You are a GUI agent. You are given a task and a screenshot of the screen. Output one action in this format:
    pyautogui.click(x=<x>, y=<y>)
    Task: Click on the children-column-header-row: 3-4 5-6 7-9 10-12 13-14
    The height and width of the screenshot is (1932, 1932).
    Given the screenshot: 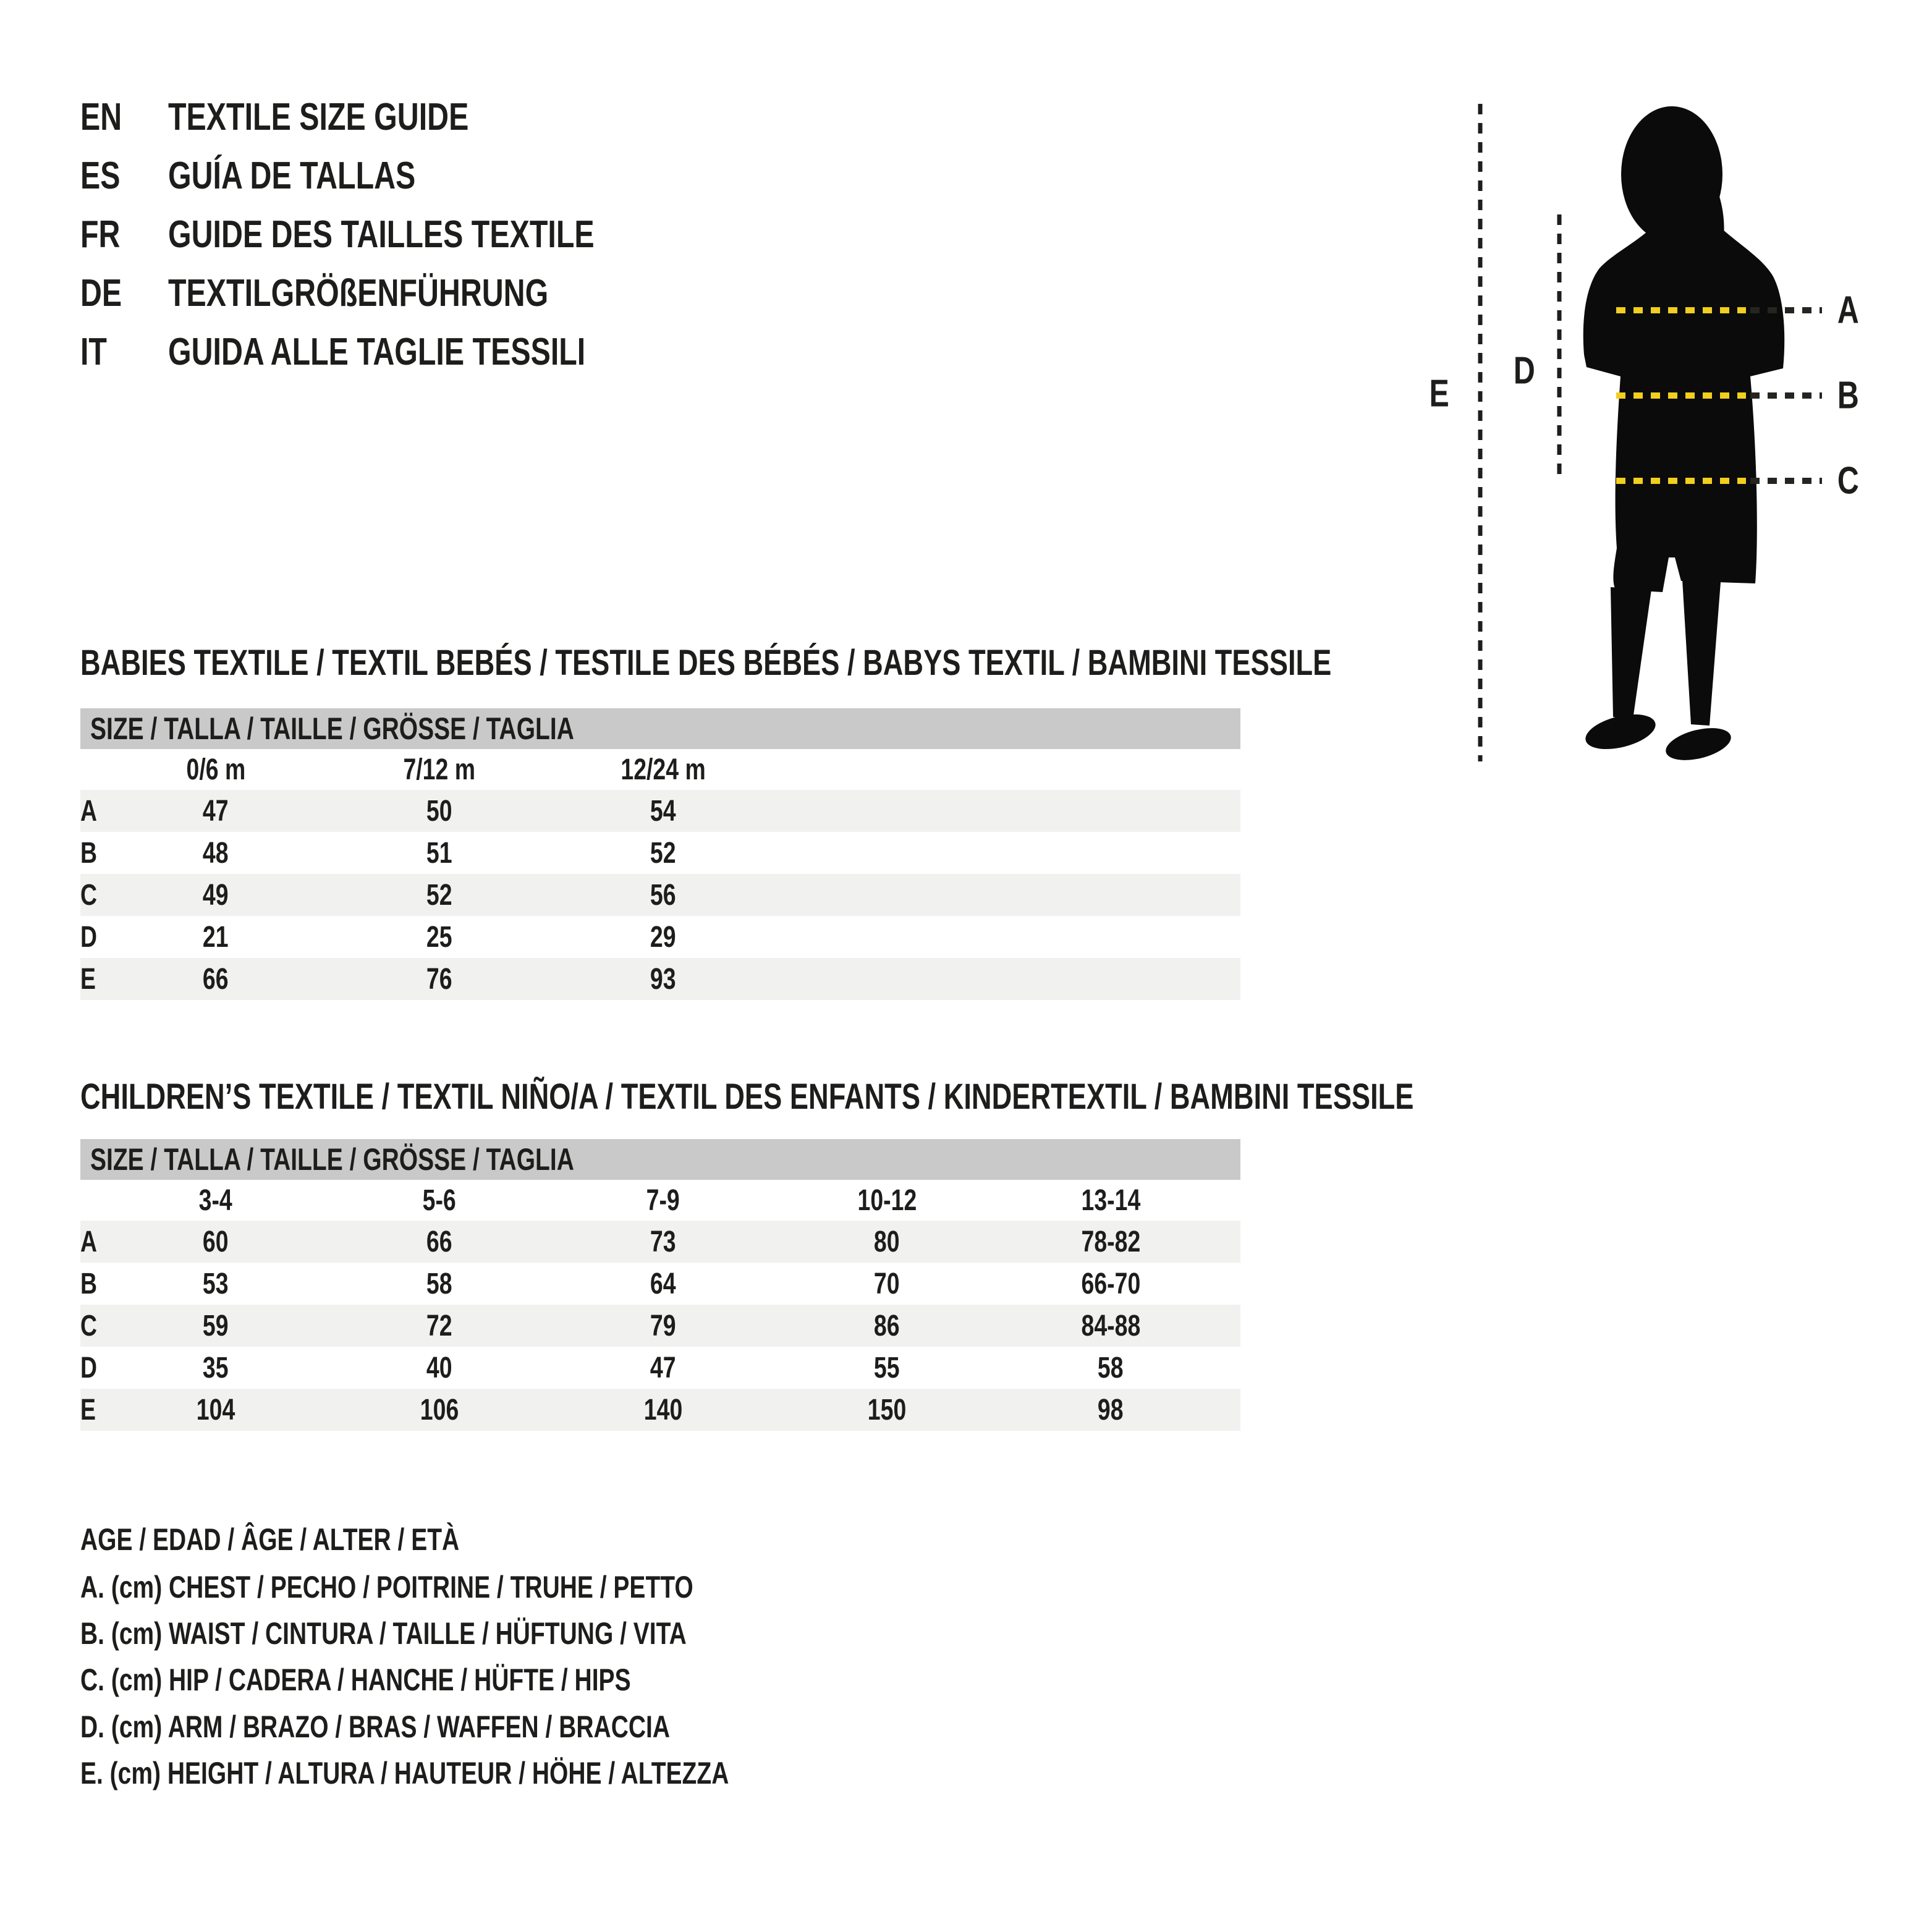 What is the action you would take?
    pyautogui.click(x=660, y=1200)
    